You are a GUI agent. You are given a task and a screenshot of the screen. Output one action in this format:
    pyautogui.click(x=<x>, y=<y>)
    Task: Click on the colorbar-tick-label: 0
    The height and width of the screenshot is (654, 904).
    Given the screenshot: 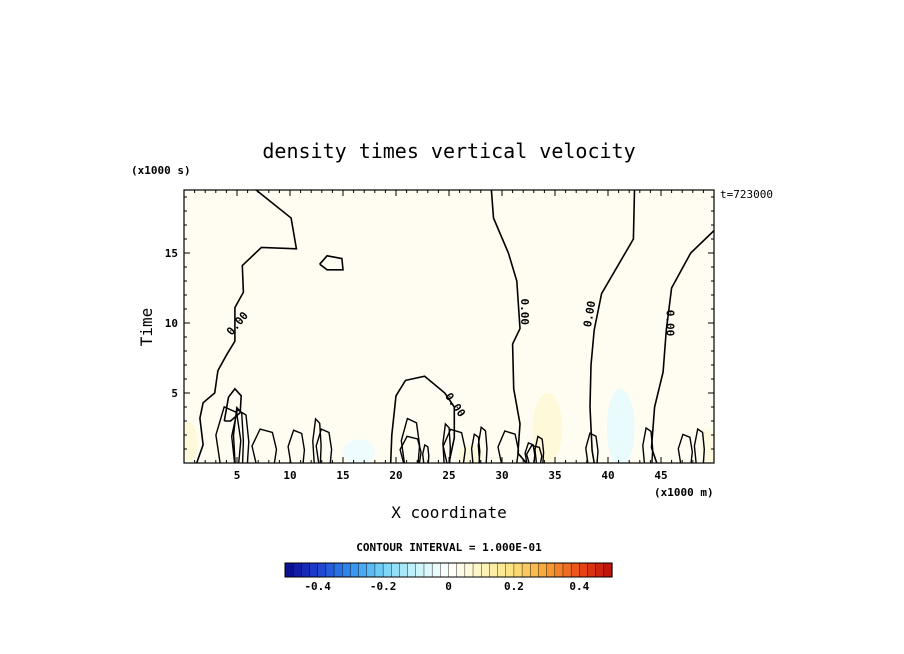 What is the action you would take?
    pyautogui.click(x=448, y=586)
    